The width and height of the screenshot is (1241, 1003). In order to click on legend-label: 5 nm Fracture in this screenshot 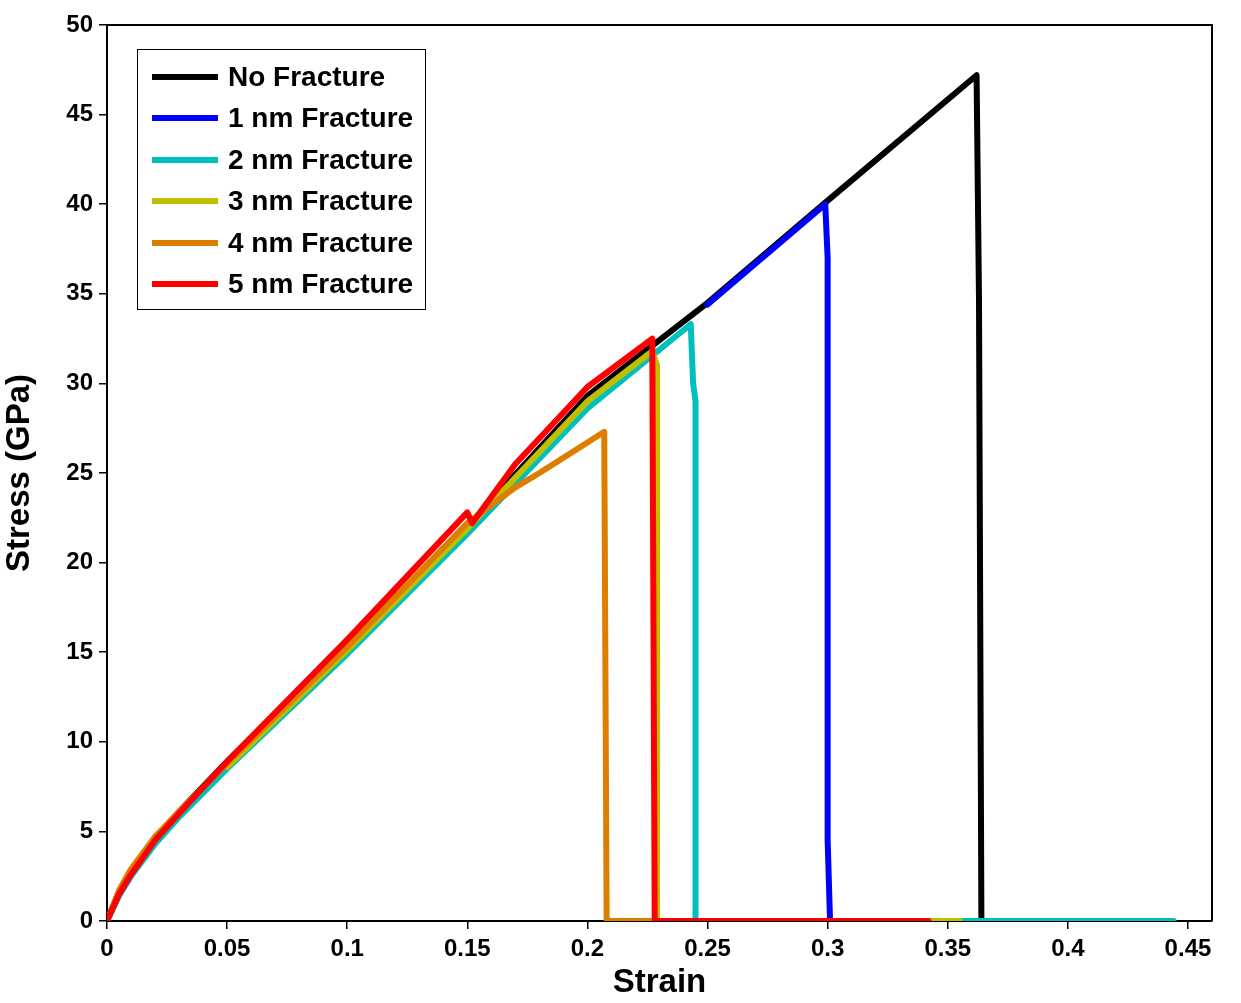, I will do `click(321, 284)`.